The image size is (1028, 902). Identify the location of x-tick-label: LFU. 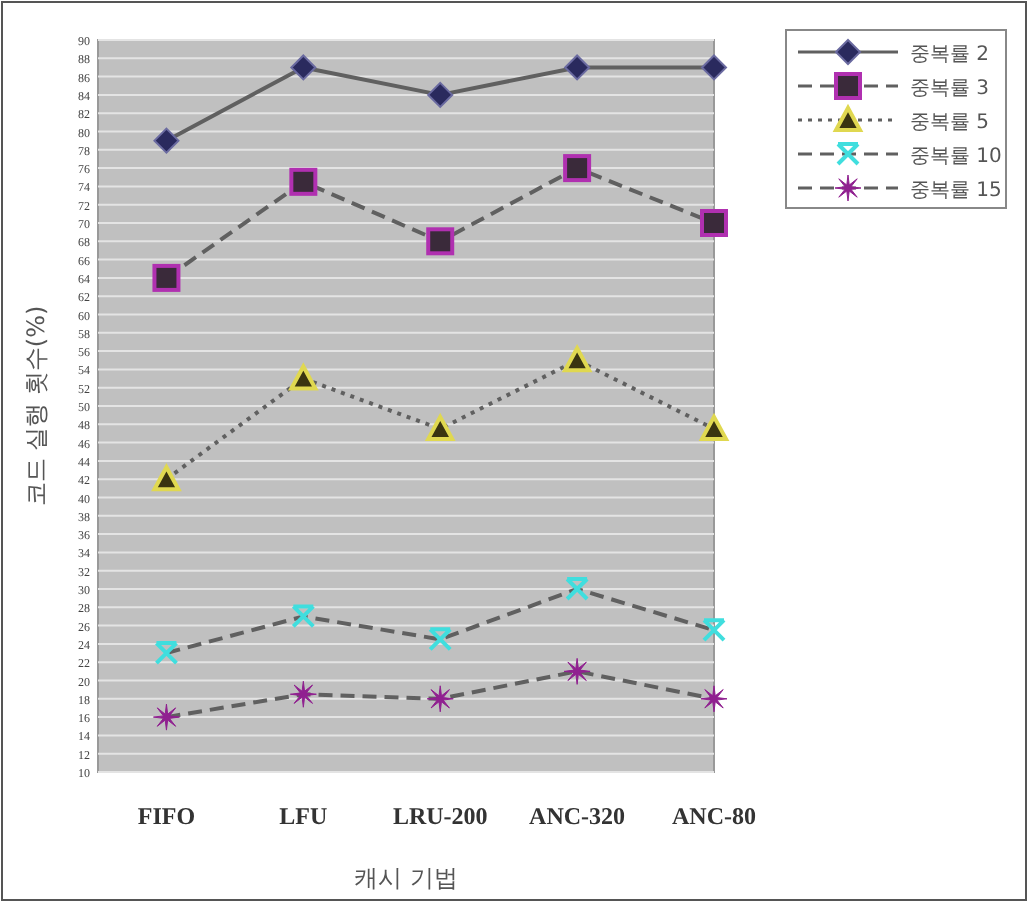
(303, 816).